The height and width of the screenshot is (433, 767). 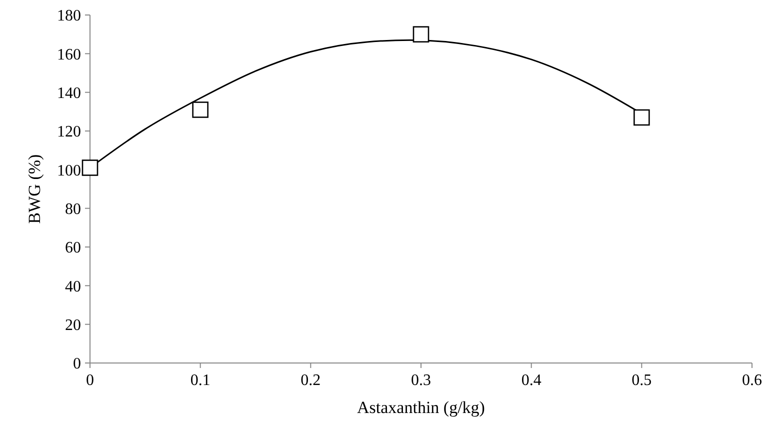 What do you see at coordinates (73, 325) in the screenshot?
I see `y-tick-label: 20` at bounding box center [73, 325].